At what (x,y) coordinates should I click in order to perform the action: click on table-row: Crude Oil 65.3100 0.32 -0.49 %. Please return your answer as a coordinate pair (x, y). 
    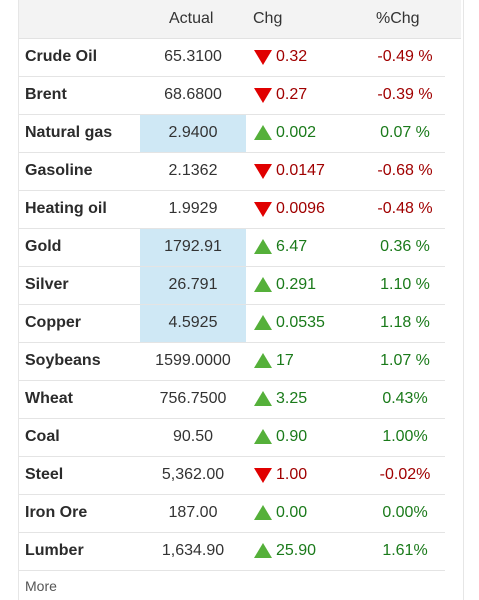
    Looking at the image, I should click on (232, 58).